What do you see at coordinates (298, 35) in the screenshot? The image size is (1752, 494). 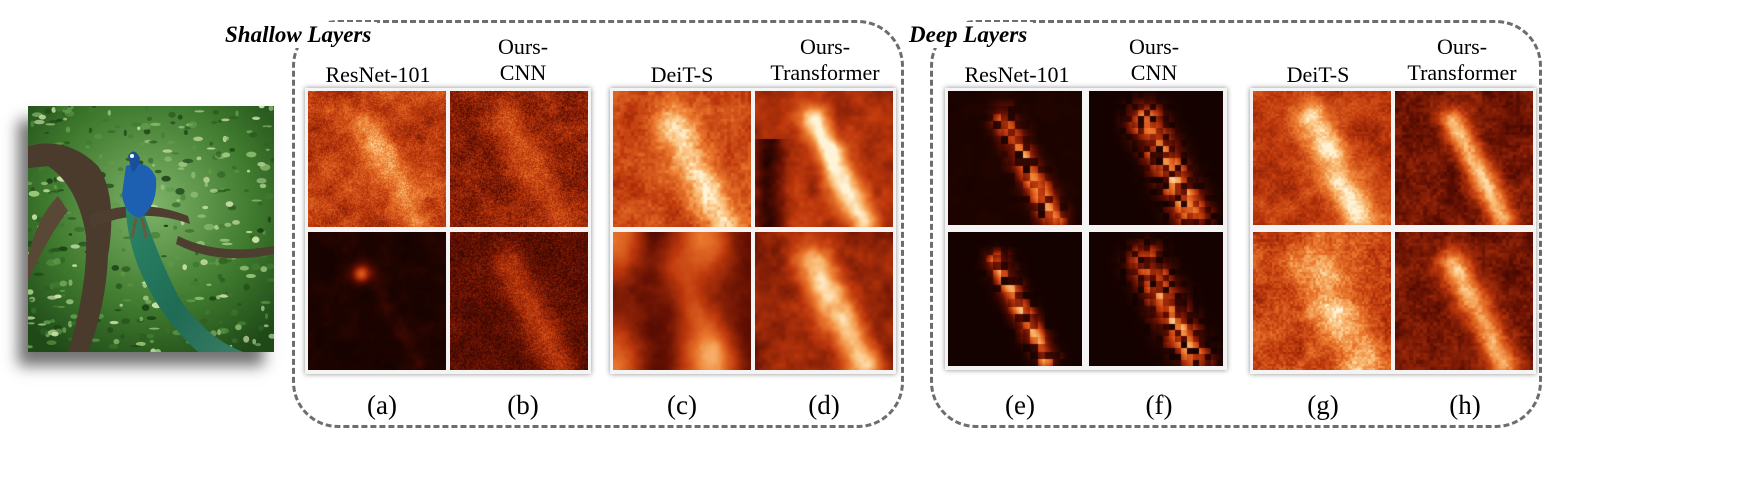 I see `shallow-layers-title: Shallow Layers` at bounding box center [298, 35].